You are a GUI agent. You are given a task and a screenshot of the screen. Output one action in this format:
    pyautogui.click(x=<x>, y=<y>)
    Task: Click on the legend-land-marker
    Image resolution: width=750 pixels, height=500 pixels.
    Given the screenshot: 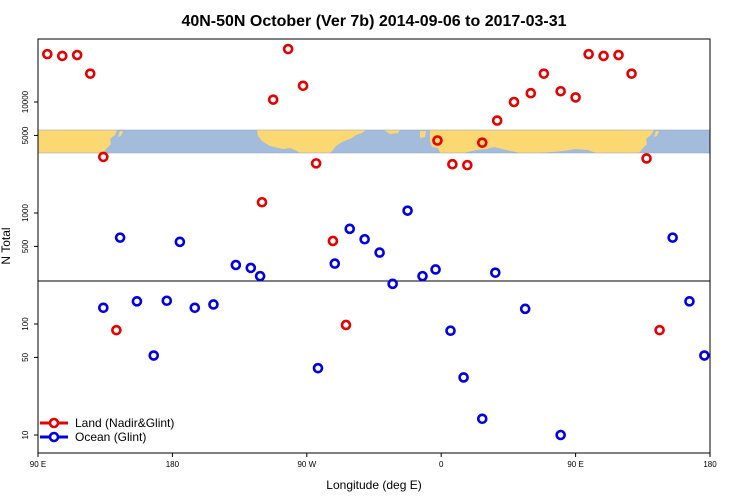 What is the action you would take?
    pyautogui.click(x=54, y=423)
    